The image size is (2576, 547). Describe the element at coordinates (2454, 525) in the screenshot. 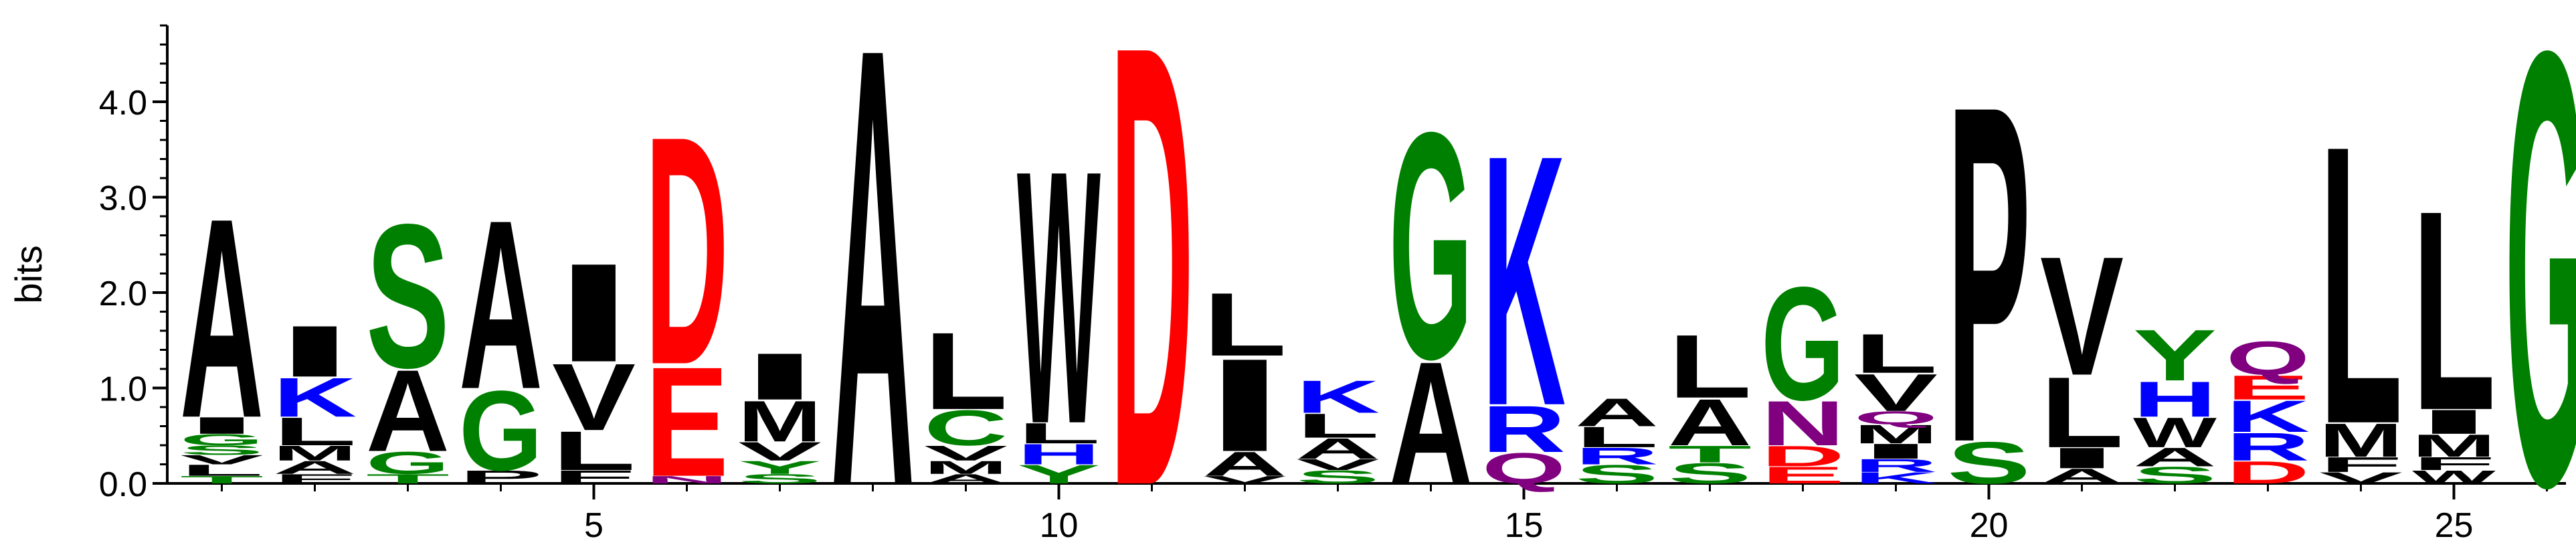

I see `x-tick-label: 25` at that location.